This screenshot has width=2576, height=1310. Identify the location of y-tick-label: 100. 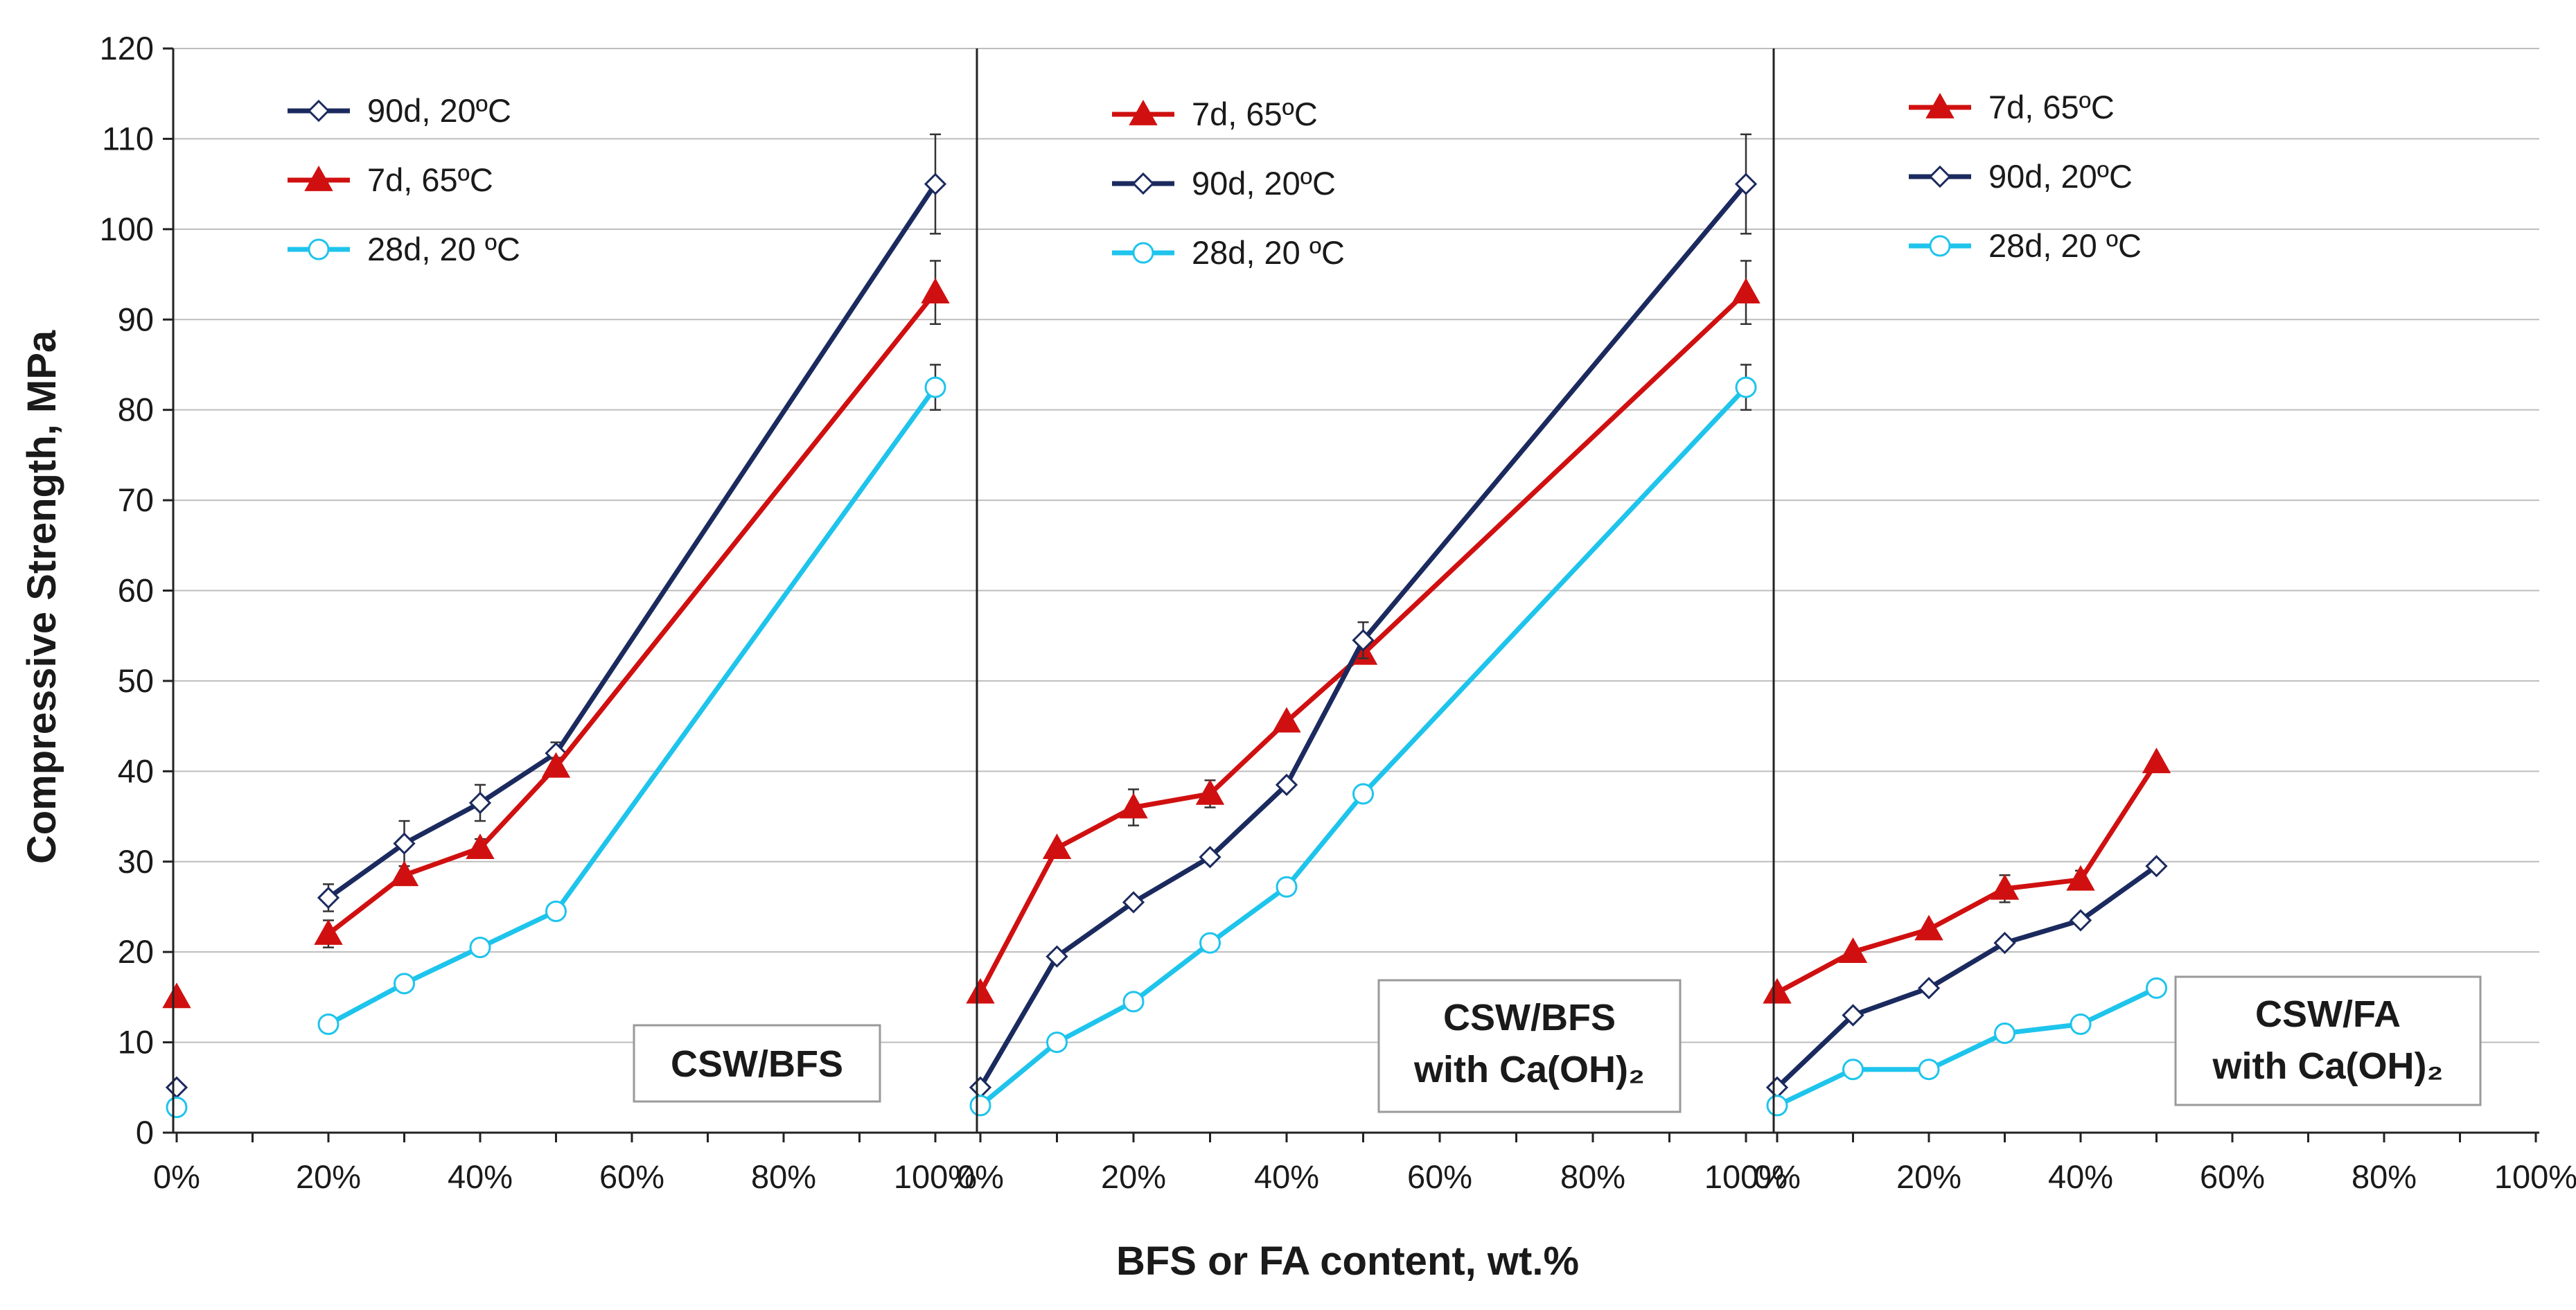
(127, 229).